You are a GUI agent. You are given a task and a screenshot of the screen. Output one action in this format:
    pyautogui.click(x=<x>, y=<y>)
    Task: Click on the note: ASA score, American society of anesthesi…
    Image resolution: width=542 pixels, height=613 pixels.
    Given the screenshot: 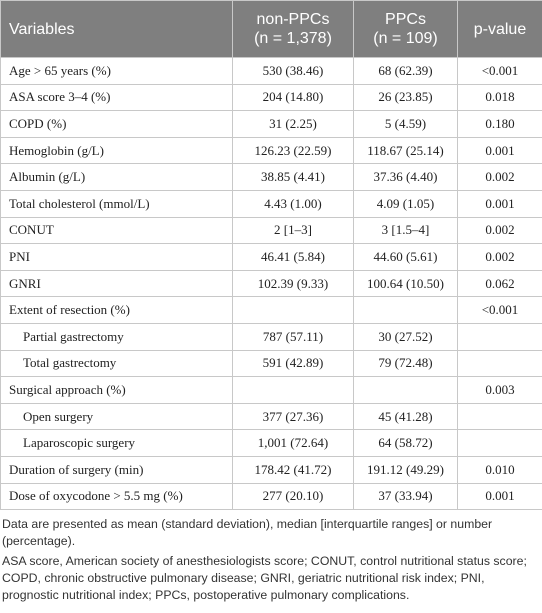 What is the action you would take?
    pyautogui.click(x=264, y=578)
    